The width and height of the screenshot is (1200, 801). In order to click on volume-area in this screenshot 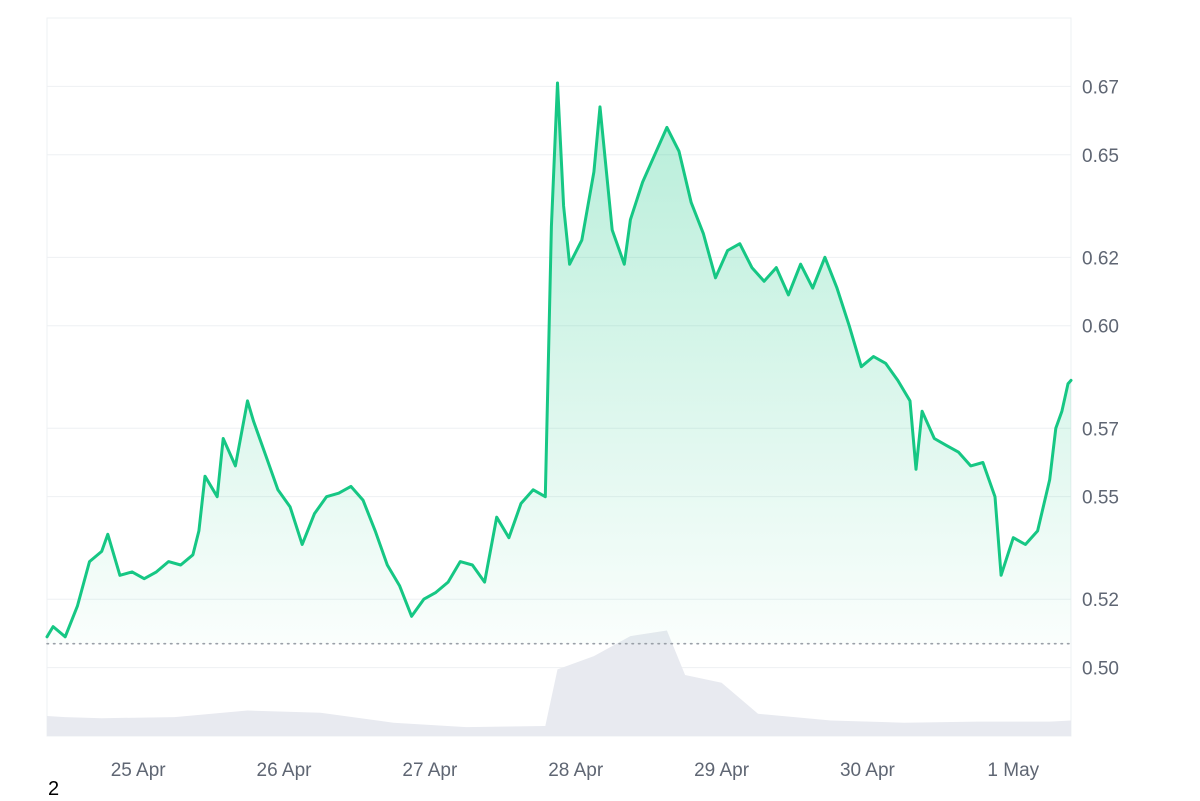, I will do `click(559, 683)`.